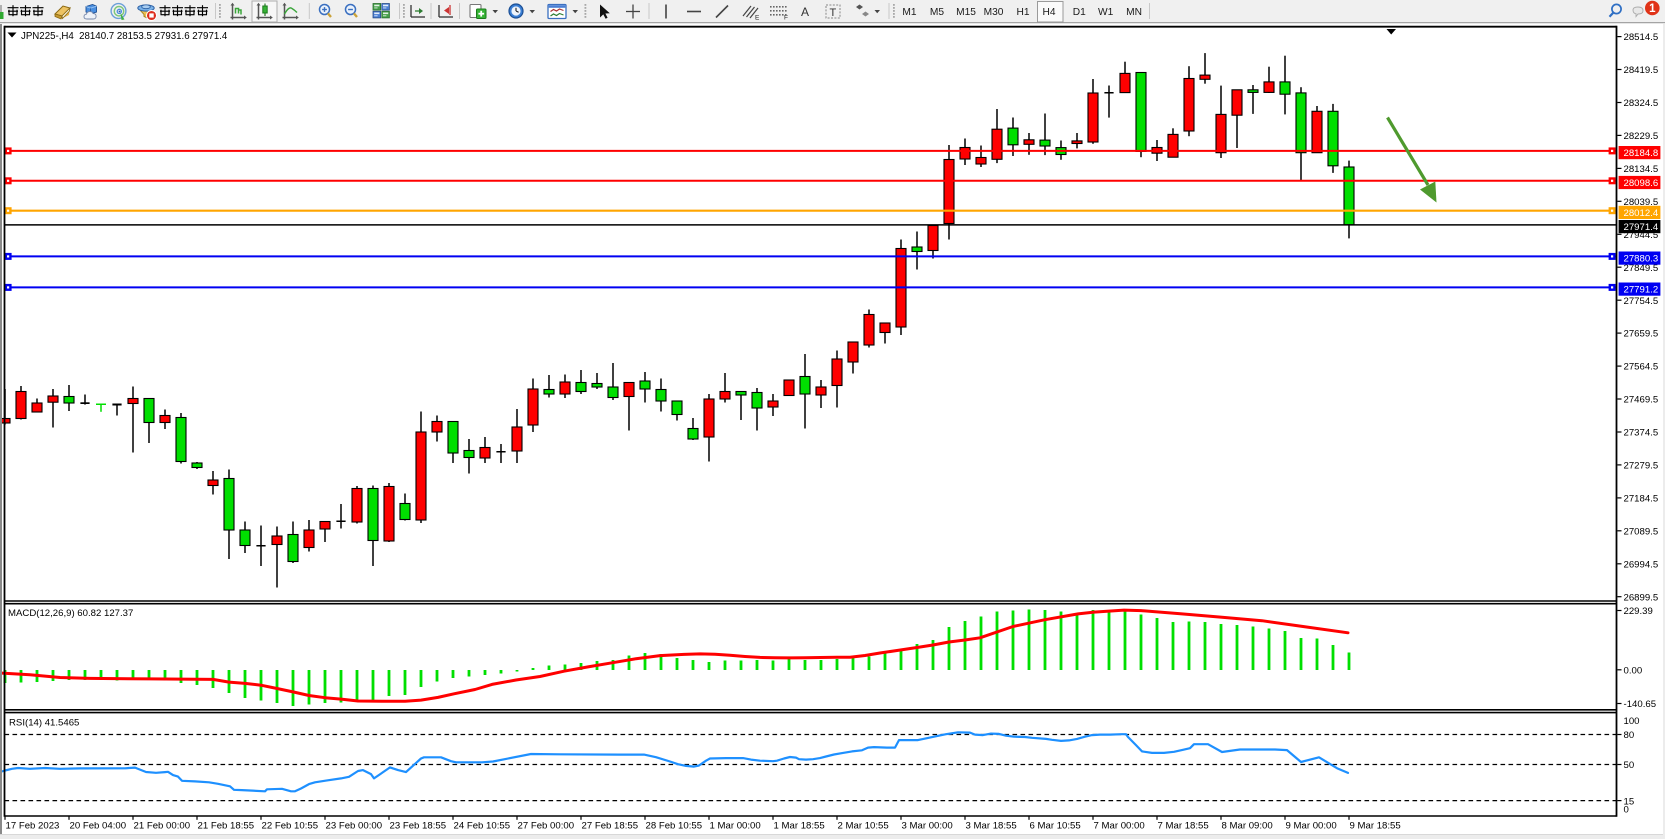 Image resolution: width=1665 pixels, height=839 pixels. Describe the element at coordinates (1641, 259) in the screenshot. I see `svg-text: 27880.3` at that location.